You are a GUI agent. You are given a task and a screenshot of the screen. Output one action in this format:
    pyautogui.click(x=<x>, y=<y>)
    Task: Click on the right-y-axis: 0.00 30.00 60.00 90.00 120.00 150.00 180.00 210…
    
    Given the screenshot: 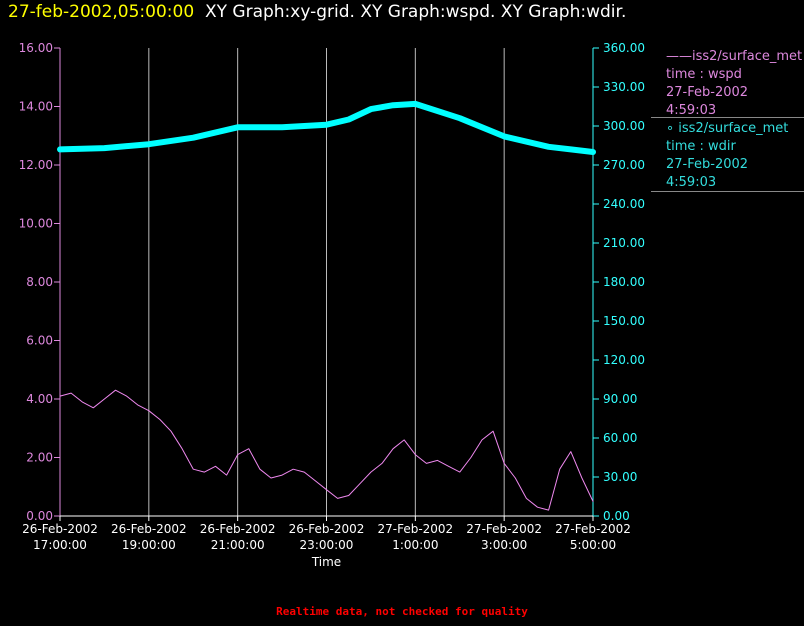 What is the action you would take?
    pyautogui.click(x=618, y=282)
    